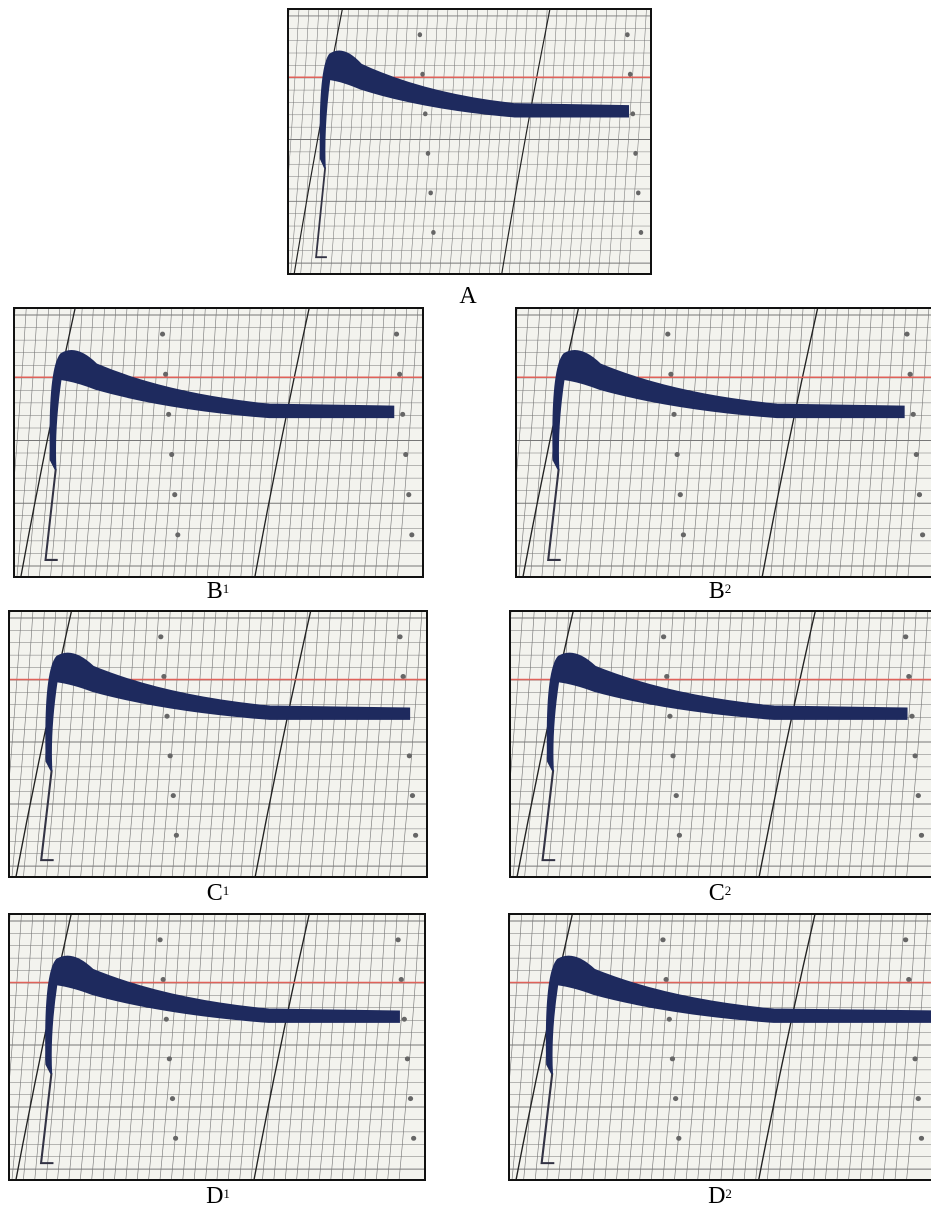 Image resolution: width=931 pixels, height=1211 pixels. I want to click on panel-label: C2, so click(720, 893).